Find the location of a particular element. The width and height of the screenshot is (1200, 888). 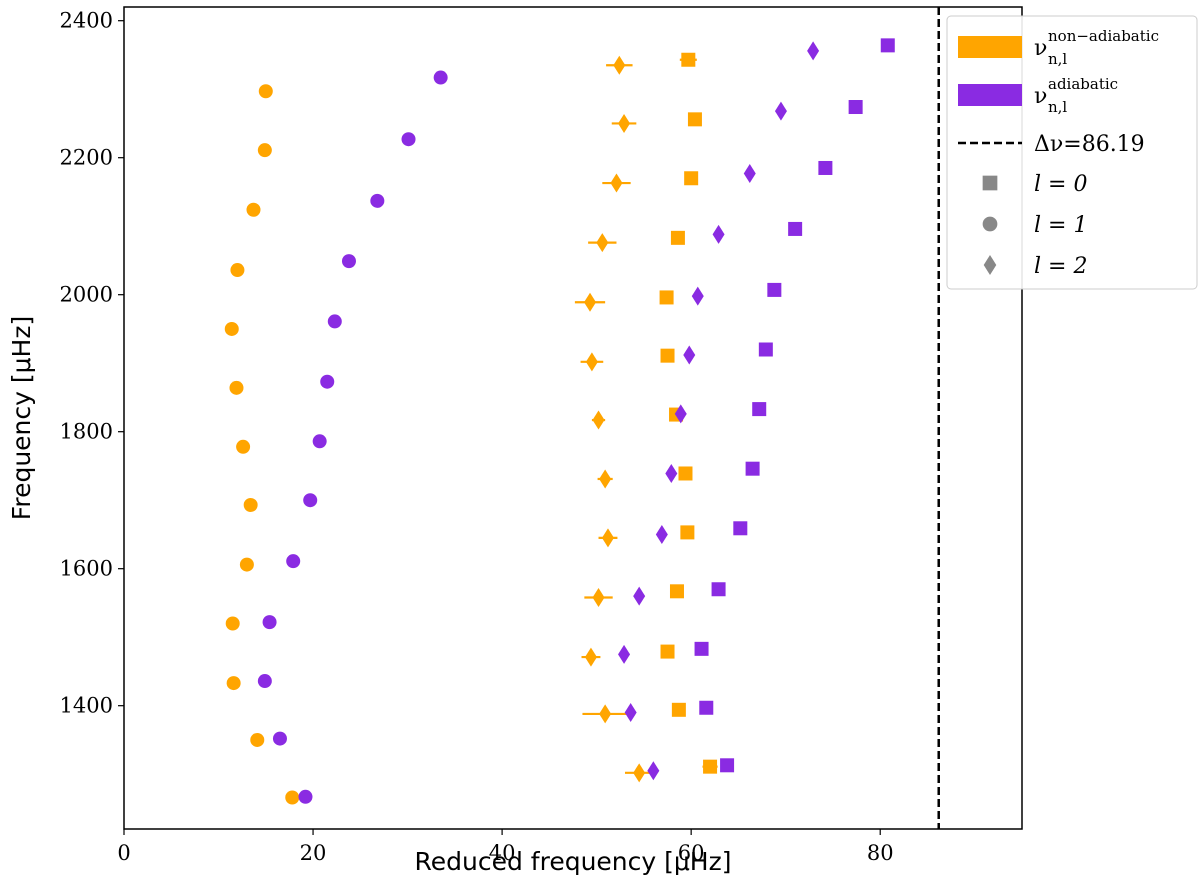

y-tick-label: 1400 is located at coordinates (86, 706).